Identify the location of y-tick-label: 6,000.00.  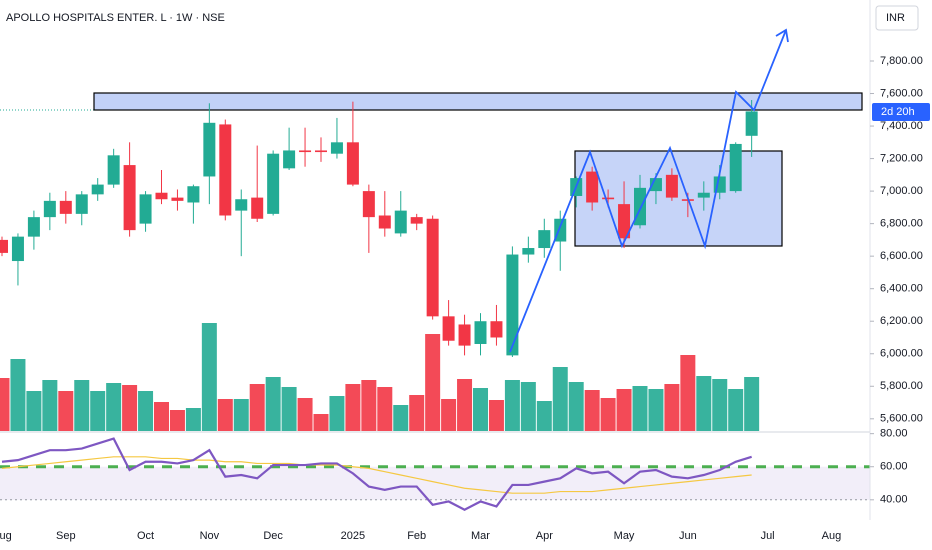
(901, 354).